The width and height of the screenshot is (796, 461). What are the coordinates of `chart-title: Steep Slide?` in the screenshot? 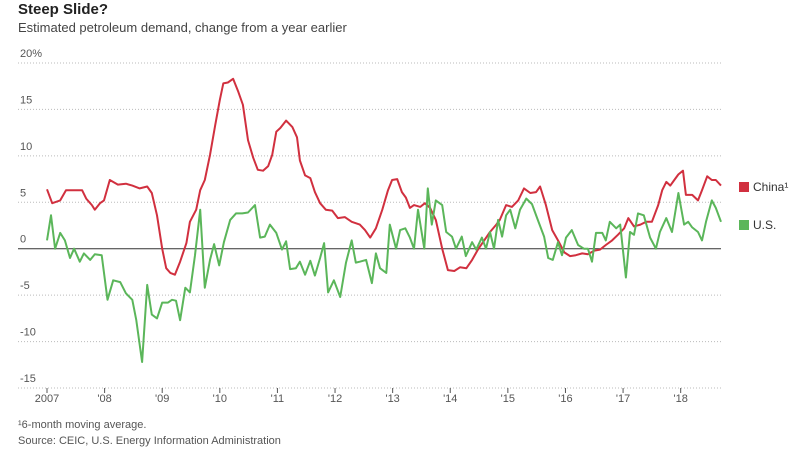 It's located at (63, 9).